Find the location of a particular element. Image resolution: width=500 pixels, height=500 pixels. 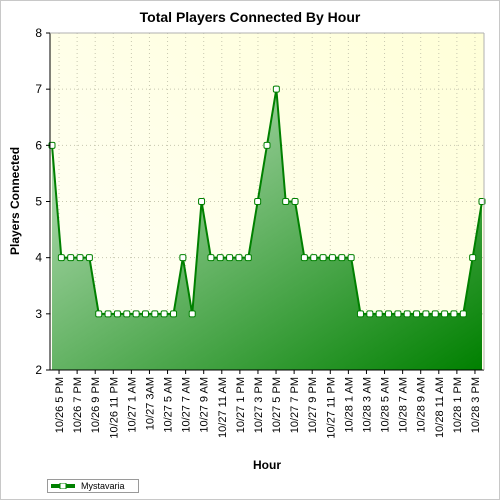

x-tick-label: 10/27 1 PM is located at coordinates (241, 405).